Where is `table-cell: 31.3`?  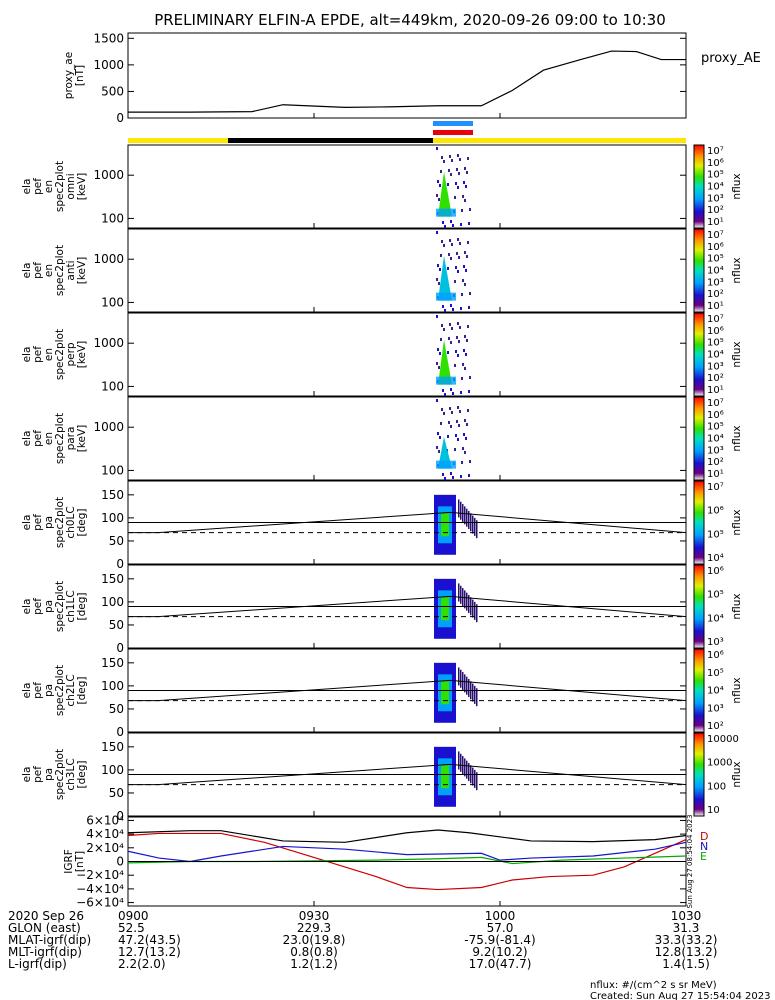
table-cell: 31.3 is located at coordinates (686, 928).